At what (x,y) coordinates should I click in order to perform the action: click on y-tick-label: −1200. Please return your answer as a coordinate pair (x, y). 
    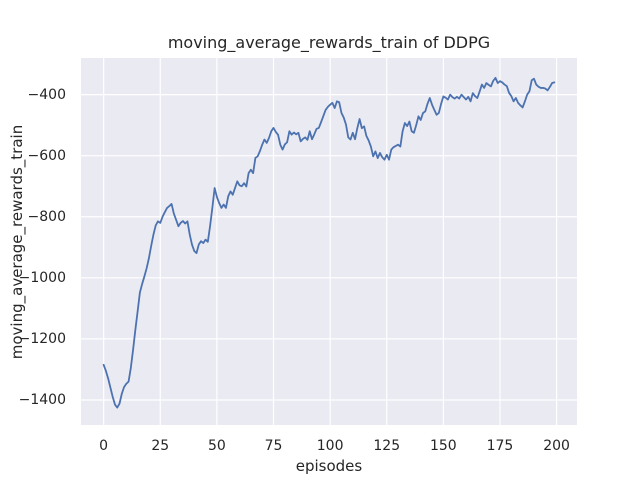
    Looking at the image, I should click on (42, 338).